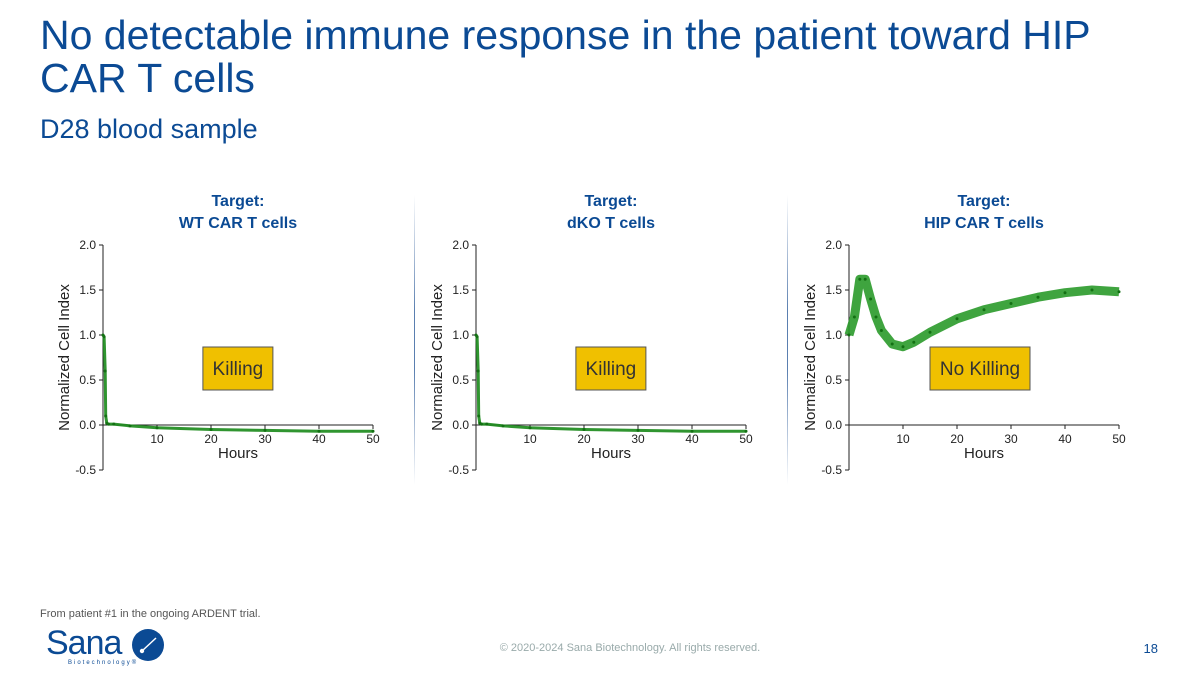 Image resolution: width=1200 pixels, height=675 pixels. What do you see at coordinates (982, 313) in the screenshot?
I see `series-line` at bounding box center [982, 313].